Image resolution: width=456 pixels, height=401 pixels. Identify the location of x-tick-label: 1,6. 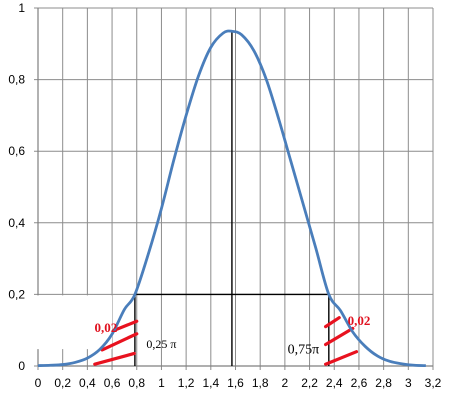
(235, 383).